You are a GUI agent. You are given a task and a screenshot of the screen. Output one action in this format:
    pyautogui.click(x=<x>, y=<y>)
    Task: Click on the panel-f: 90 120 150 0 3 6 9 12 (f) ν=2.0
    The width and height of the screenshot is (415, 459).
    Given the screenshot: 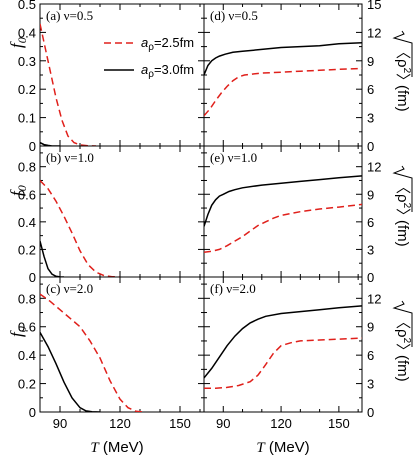 What is the action you would take?
    pyautogui.click(x=292, y=353)
    